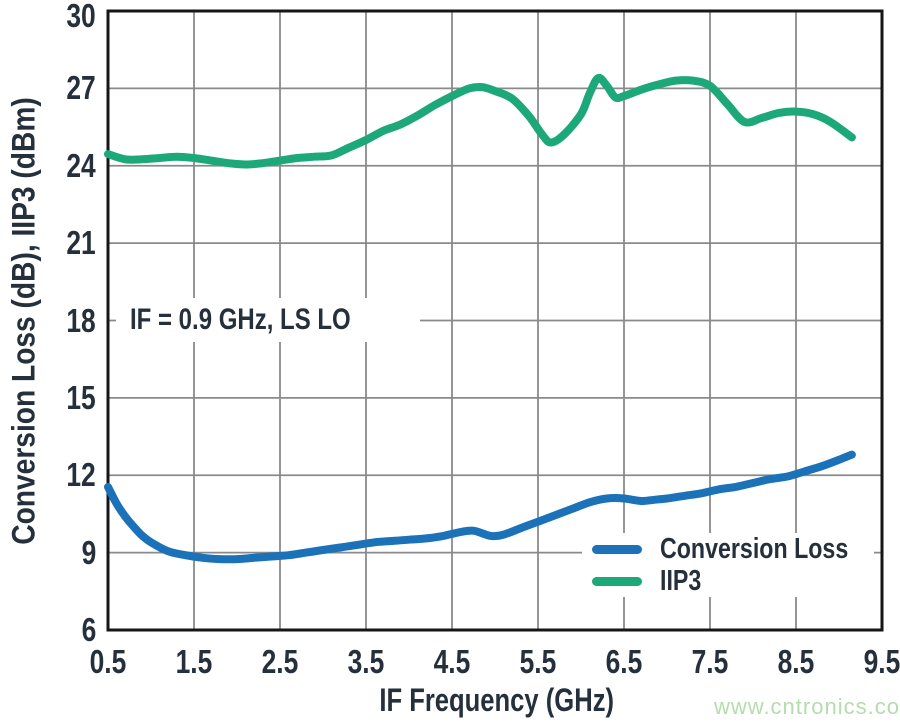 The width and height of the screenshot is (900, 726). What do you see at coordinates (480, 507) in the screenshot?
I see `series-conversion-loss-line` at bounding box center [480, 507].